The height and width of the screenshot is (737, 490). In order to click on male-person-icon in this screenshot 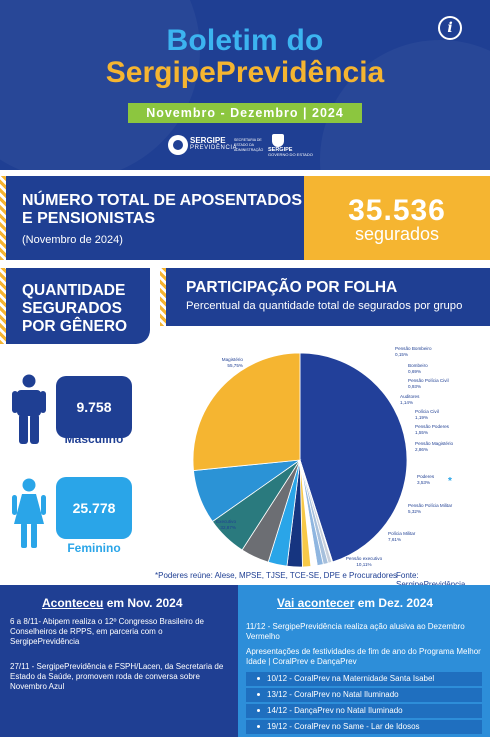, I will do `click(29, 409)`.